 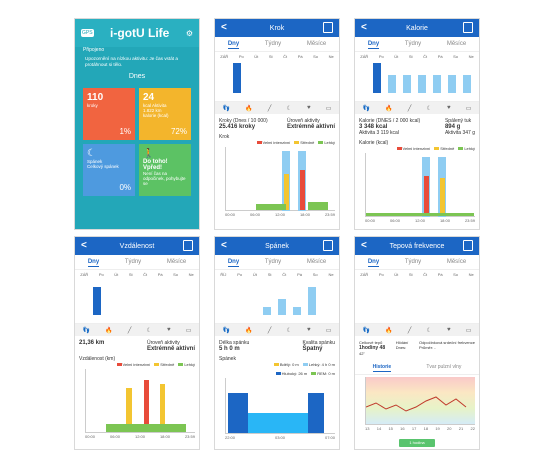 I want to click on day: Po, so click(x=240, y=274).